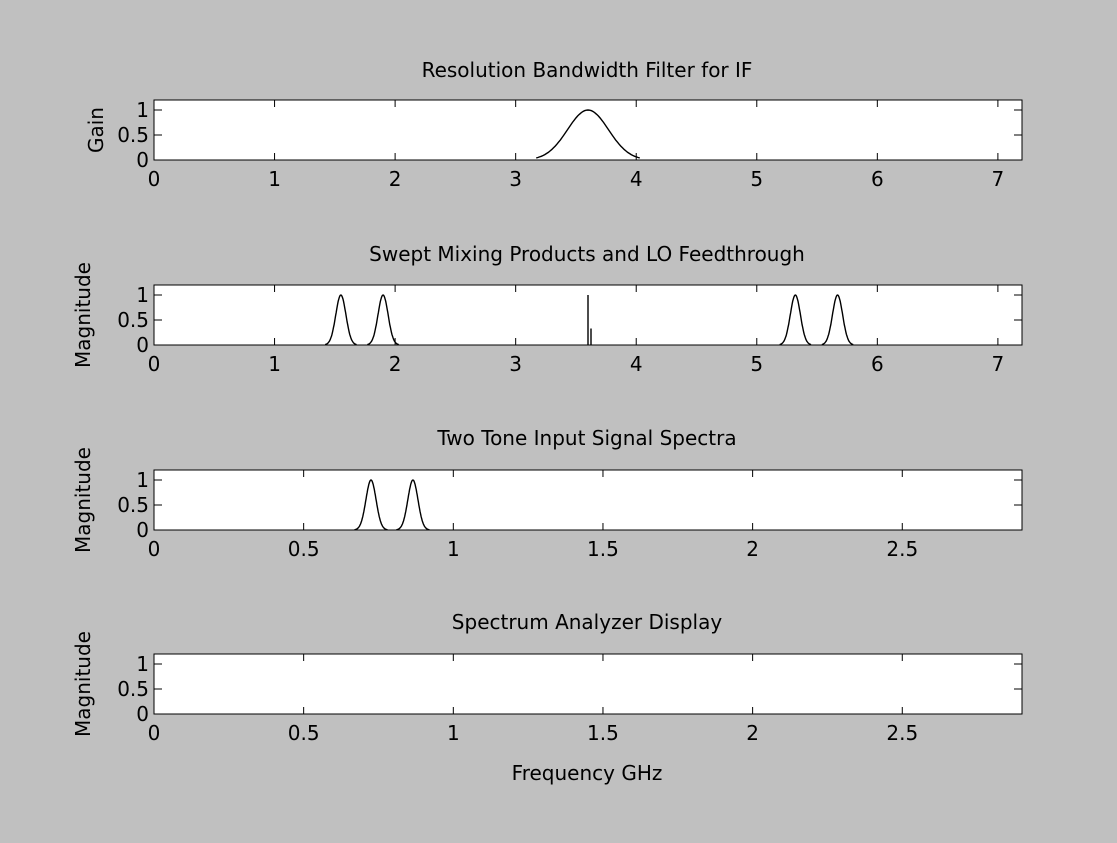 The height and width of the screenshot is (843, 1117). I want to click on subplot-title: Spectrum Analyzer Display, so click(587, 622).